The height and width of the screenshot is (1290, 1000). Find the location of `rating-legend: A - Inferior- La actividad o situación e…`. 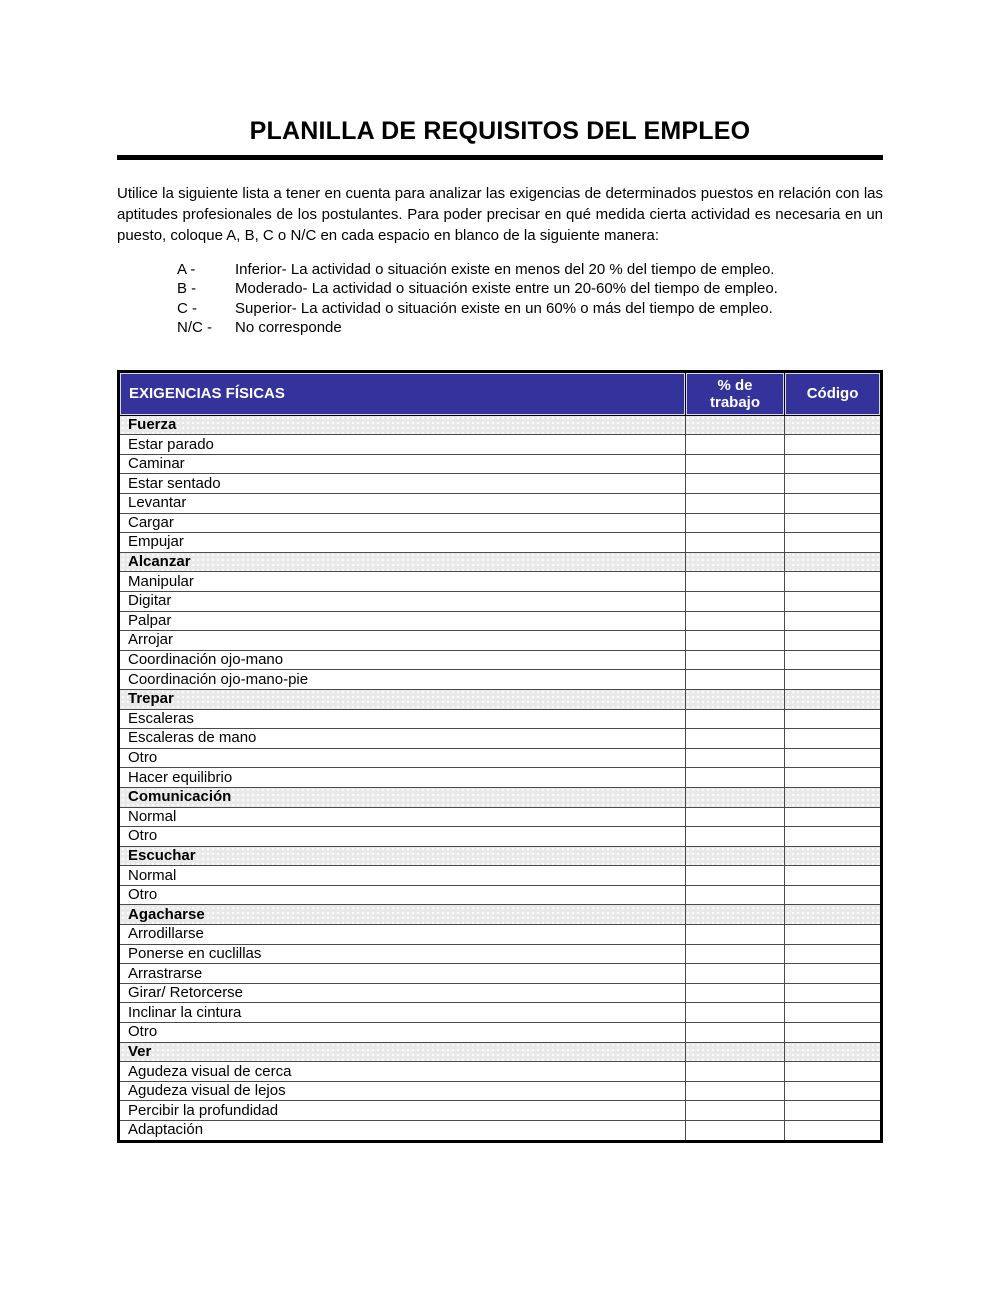

rating-legend: A - Inferior- La actividad o situación e… is located at coordinates (530, 299).